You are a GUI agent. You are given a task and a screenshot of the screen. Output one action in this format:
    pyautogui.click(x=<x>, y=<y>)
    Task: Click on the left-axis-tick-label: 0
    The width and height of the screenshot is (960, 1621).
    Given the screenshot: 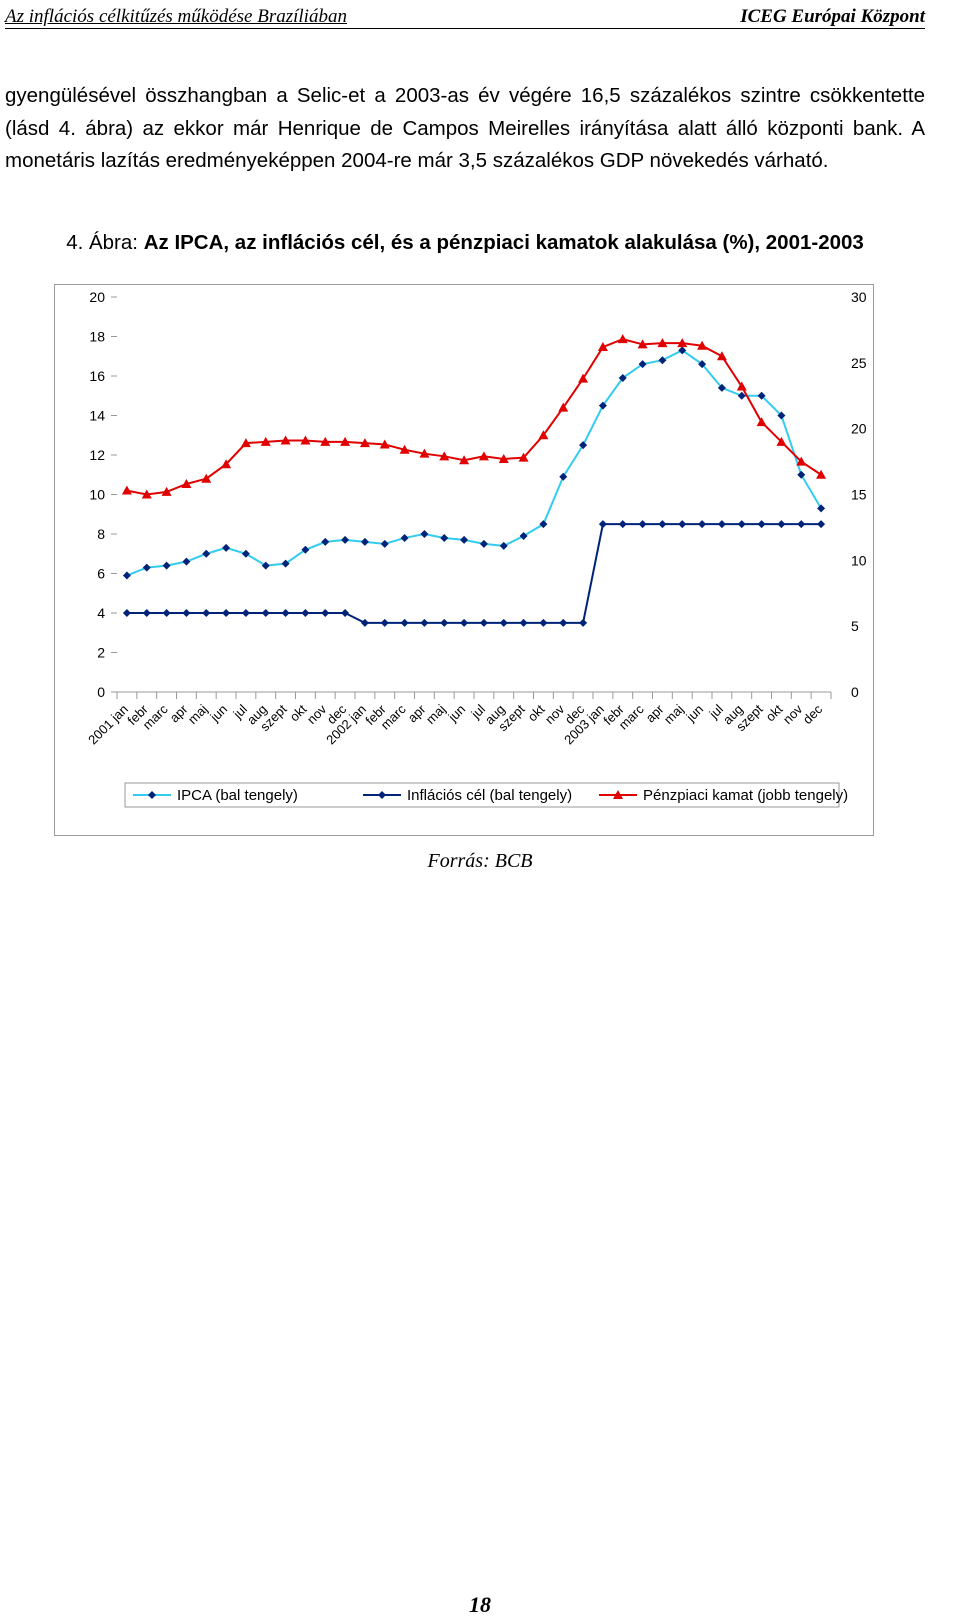 What is the action you would take?
    pyautogui.click(x=101, y=692)
    